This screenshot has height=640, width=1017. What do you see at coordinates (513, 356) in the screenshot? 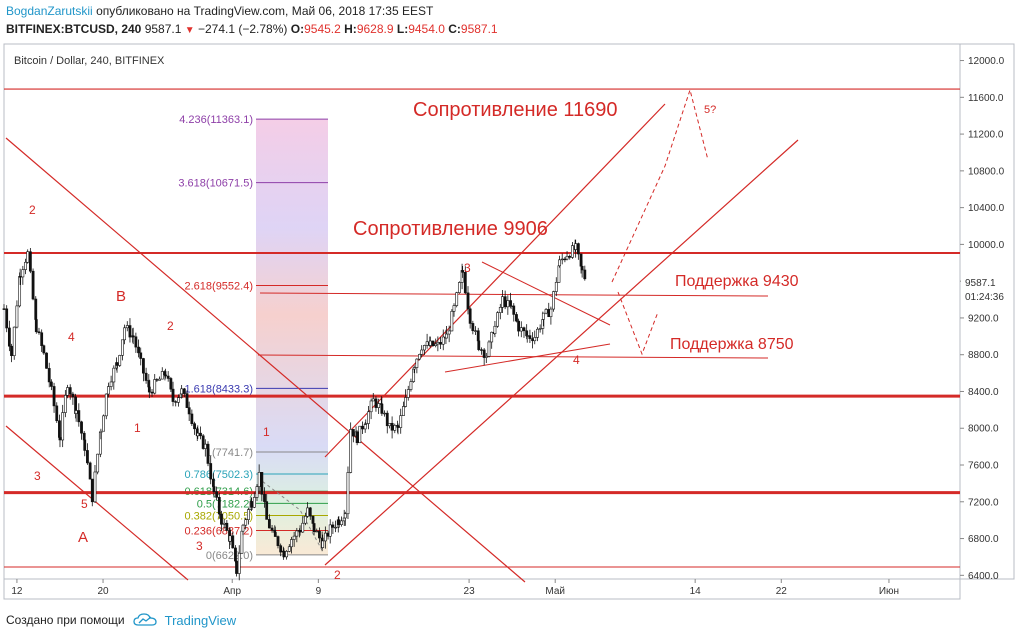
I see `support-8750-line` at bounding box center [513, 356].